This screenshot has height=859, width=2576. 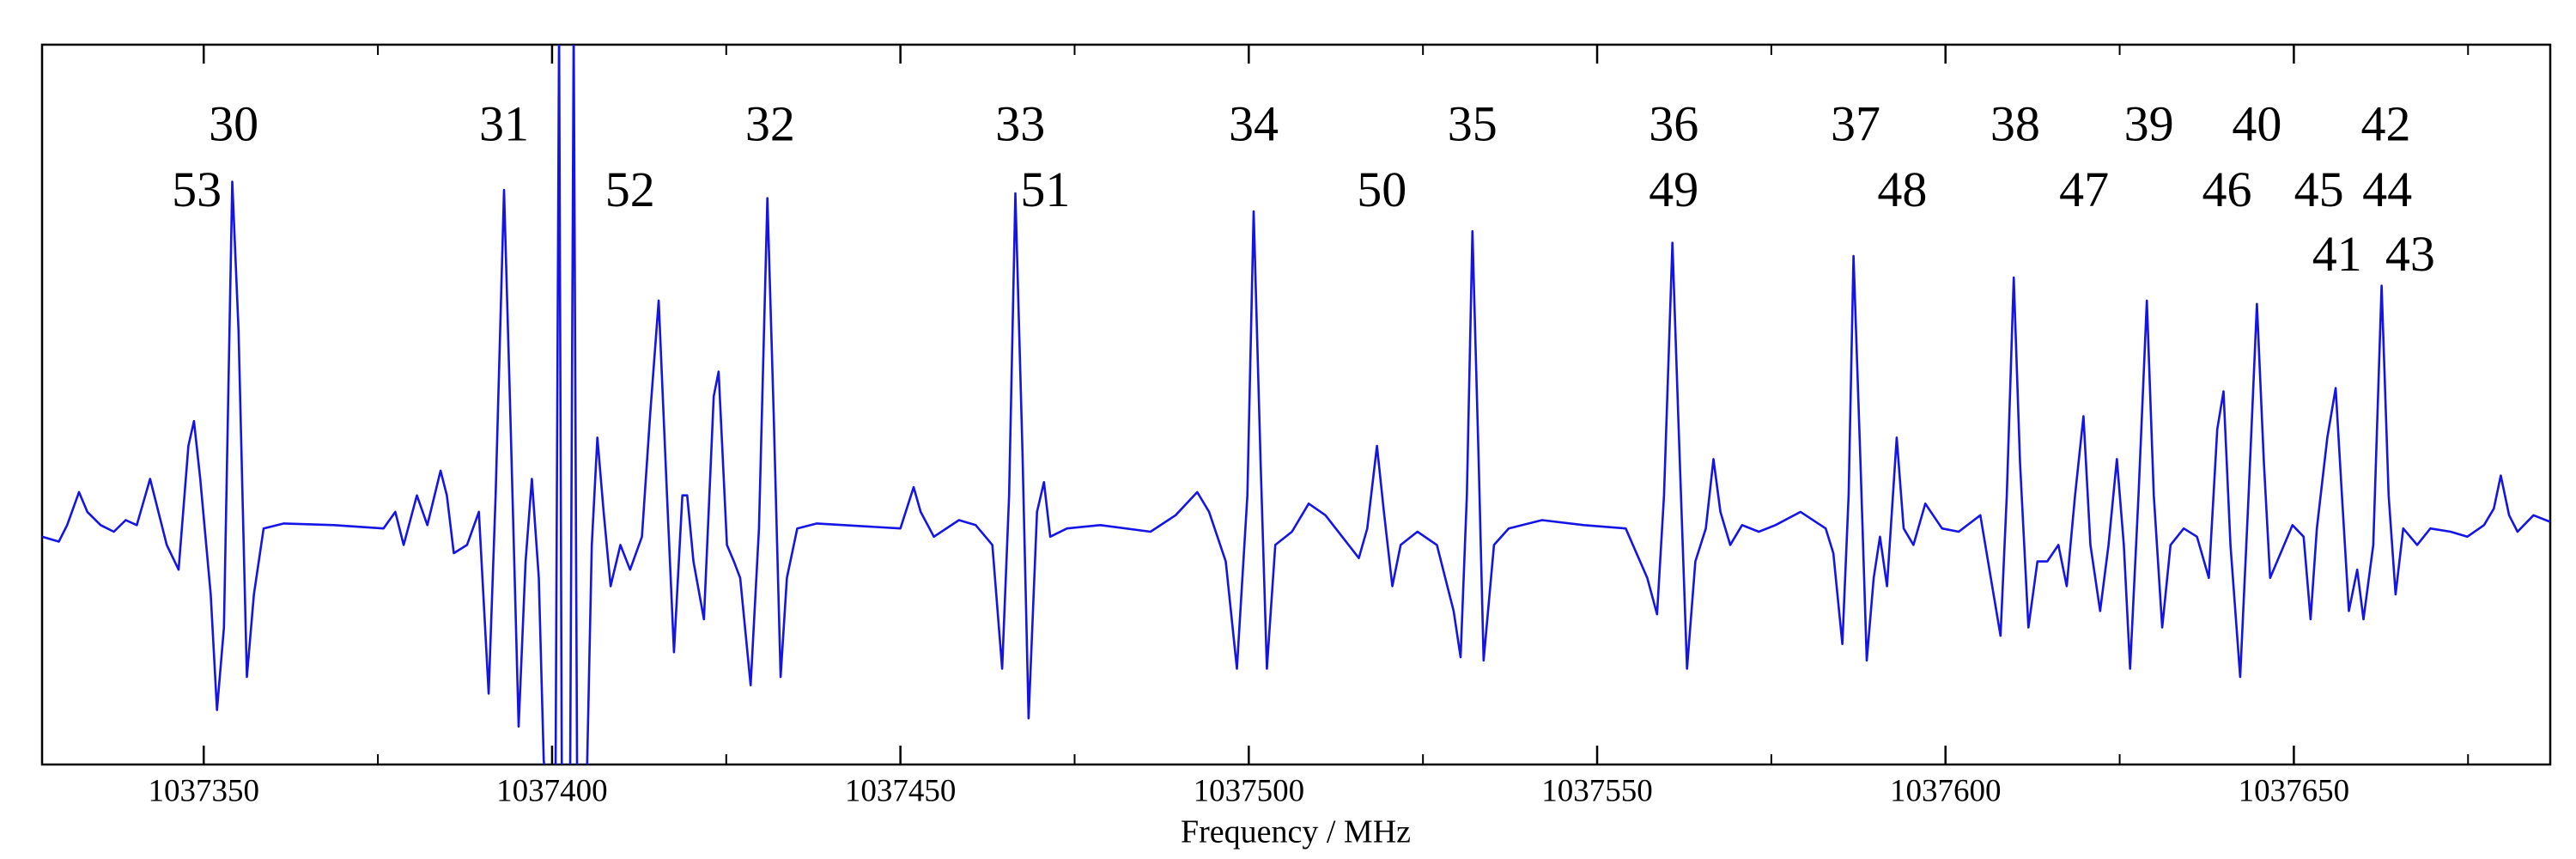 I want to click on x-axis-label: Frequency / MHz, so click(x=1296, y=832).